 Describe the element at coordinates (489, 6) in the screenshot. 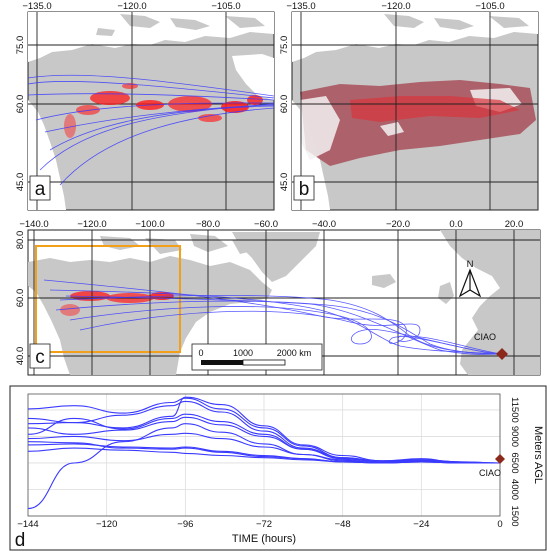

I see `panel-b-top-tick: −105.0` at that location.